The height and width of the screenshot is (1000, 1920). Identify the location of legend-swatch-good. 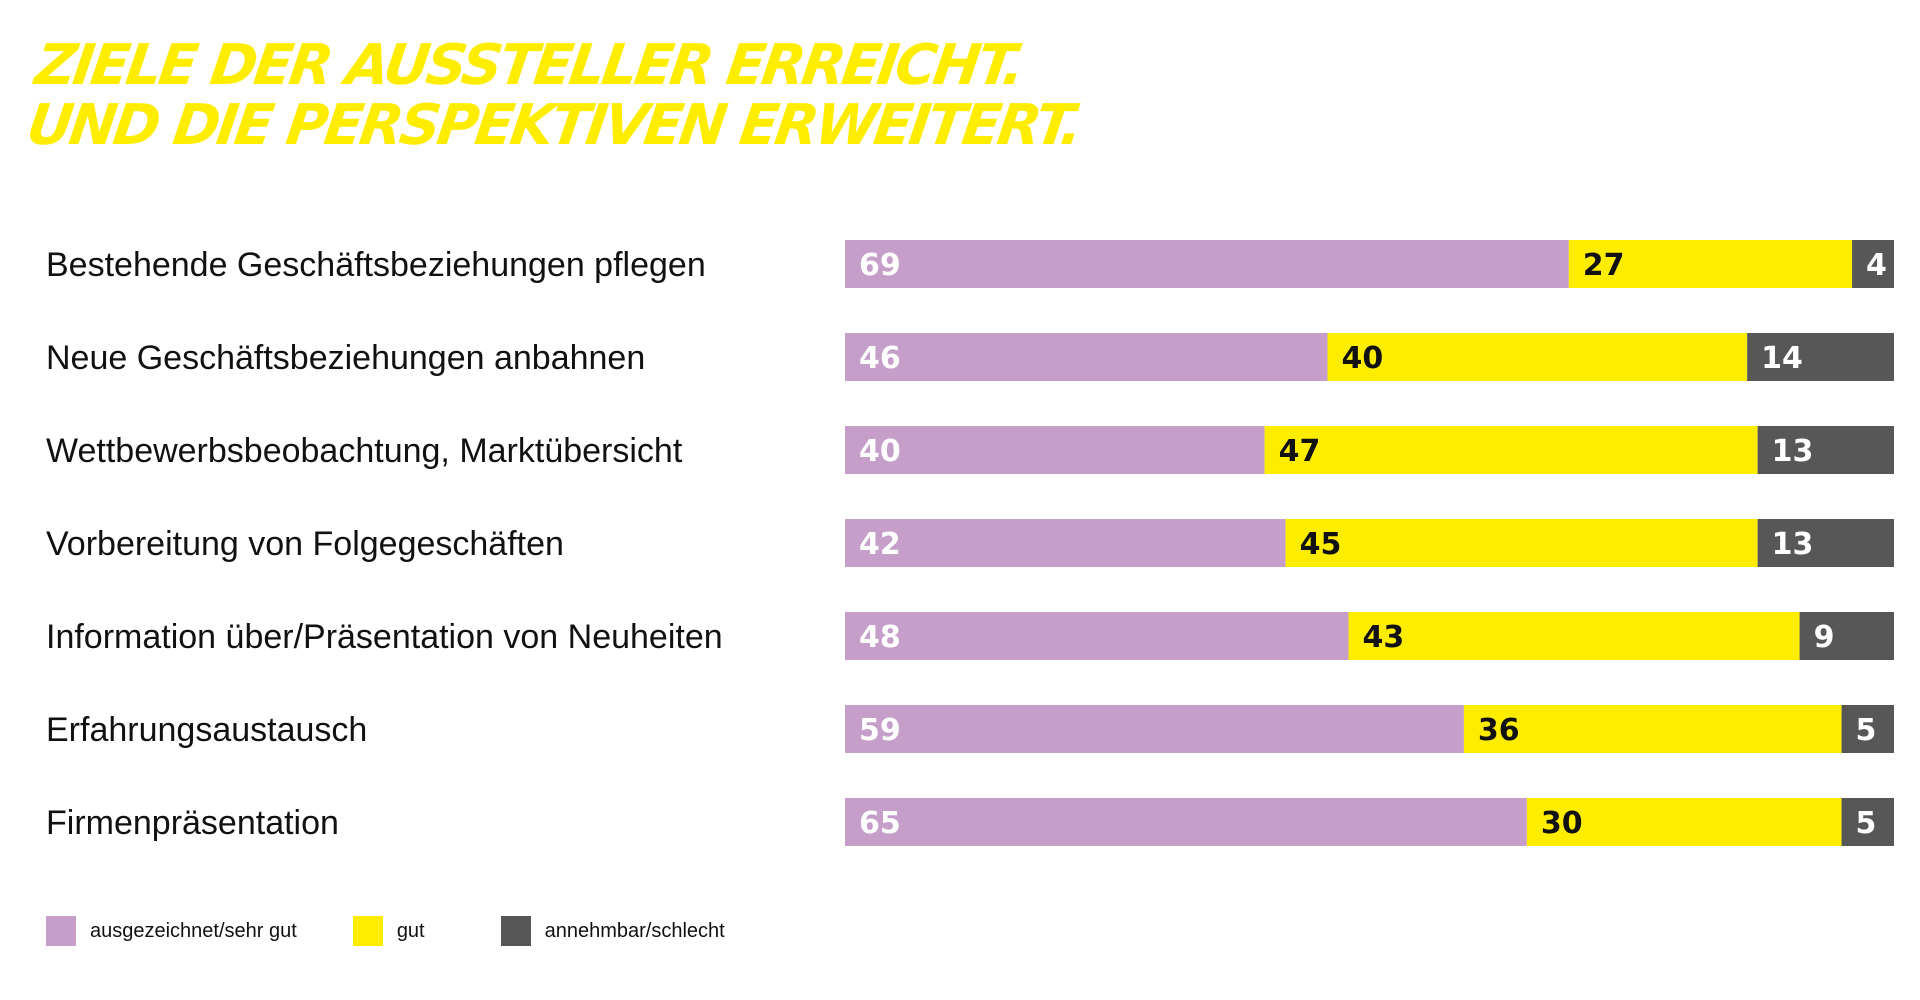
(367, 931).